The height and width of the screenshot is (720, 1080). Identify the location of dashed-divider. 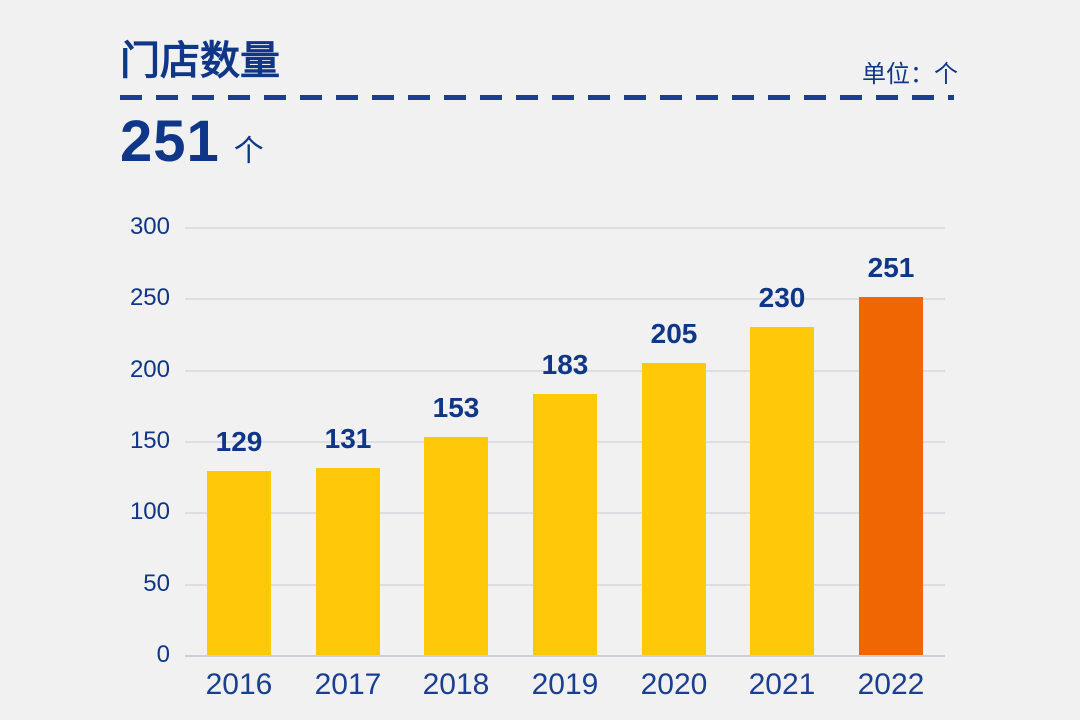
(537, 97).